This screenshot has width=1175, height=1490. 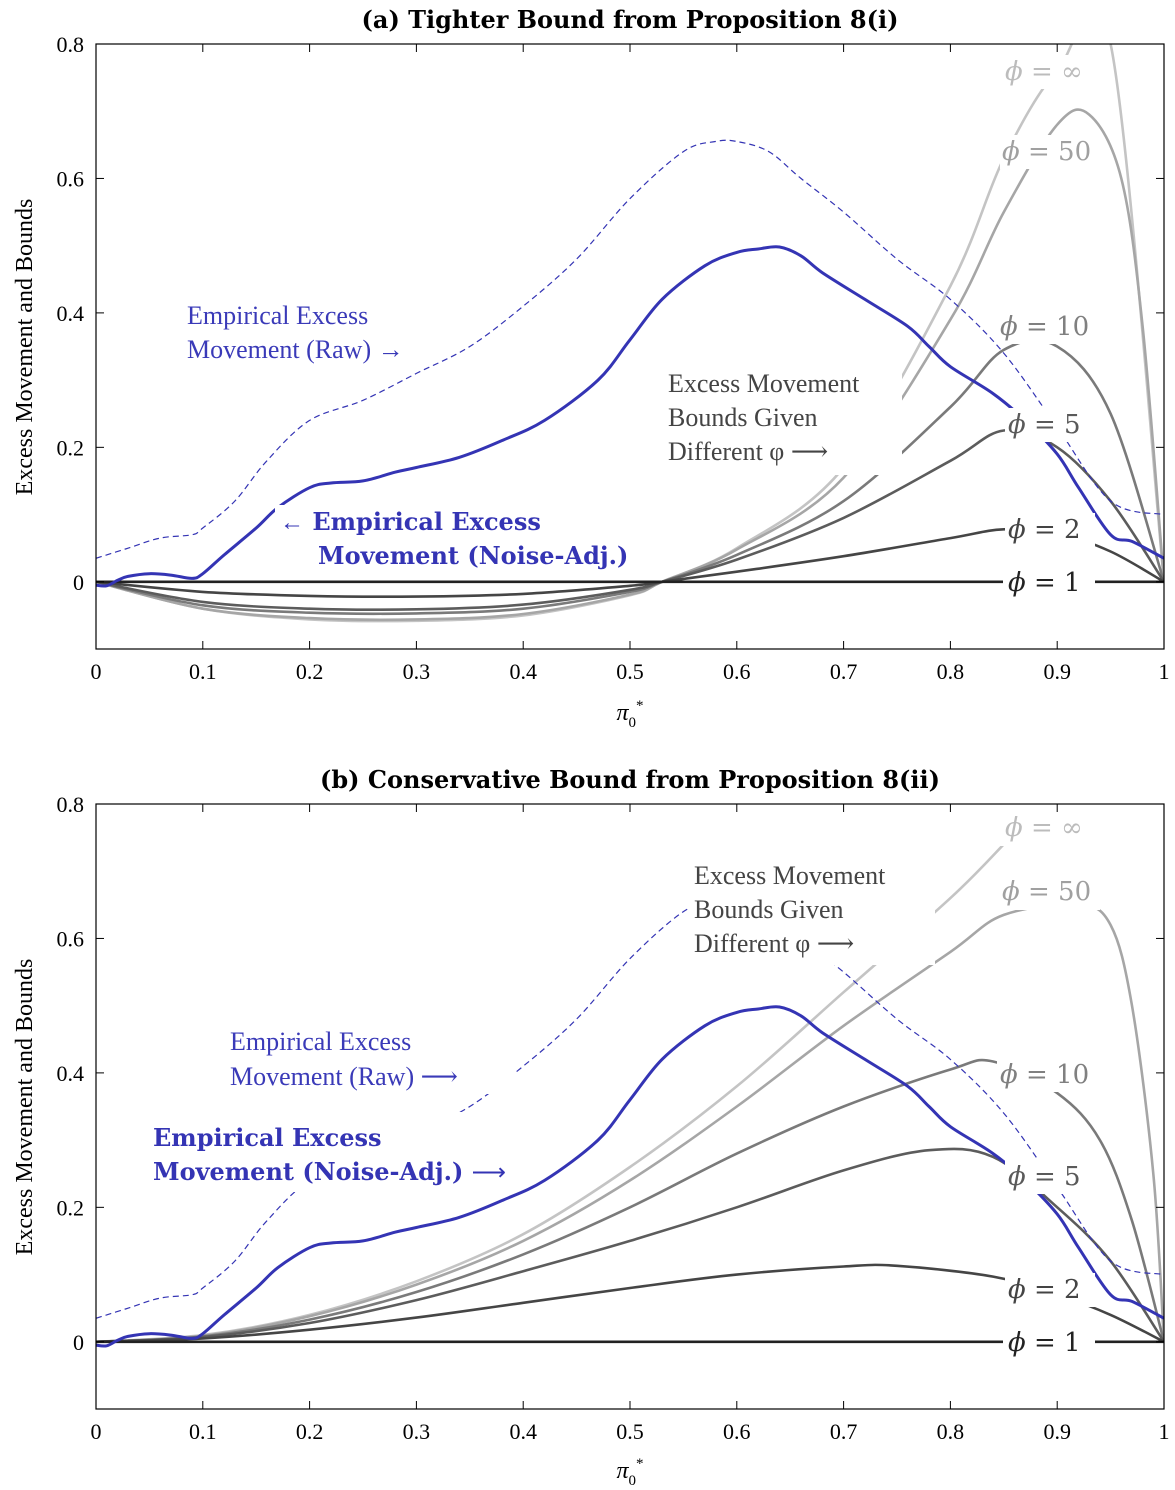 What do you see at coordinates (790, 875) in the screenshot?
I see `annotation-bounds-b-line1: Excess Movement` at bounding box center [790, 875].